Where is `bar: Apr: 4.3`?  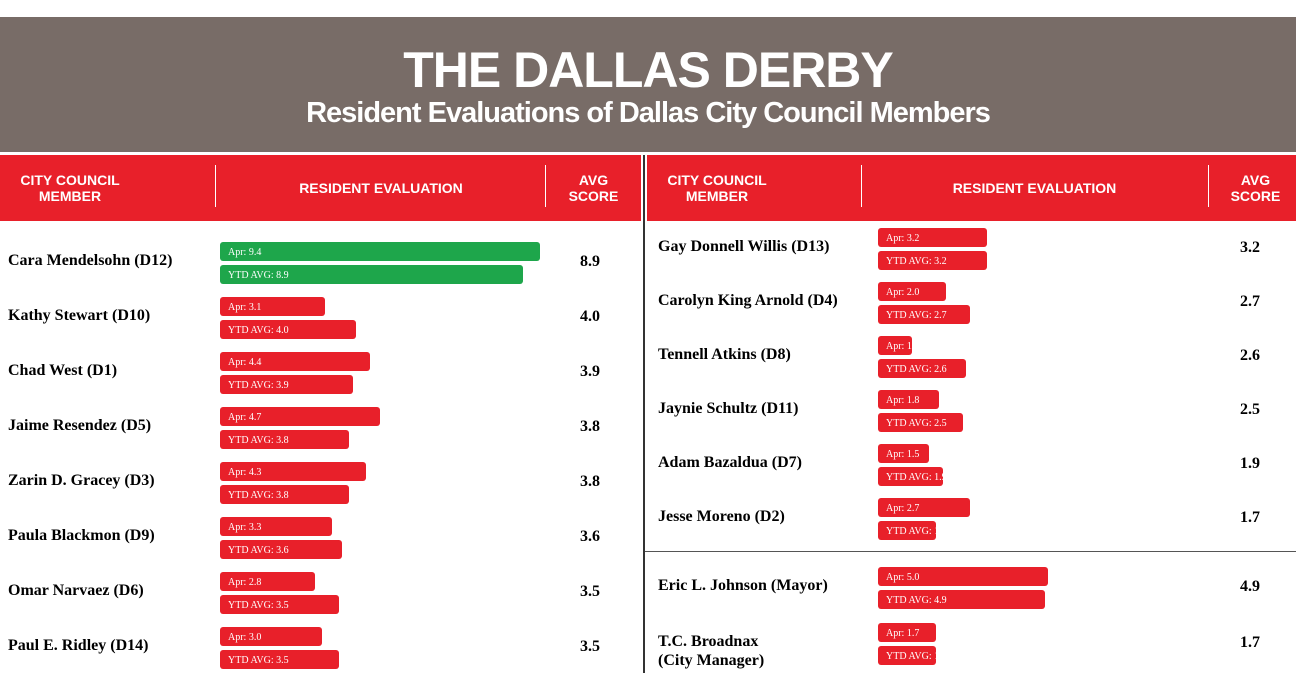 bar: Apr: 4.3 is located at coordinates (293, 471).